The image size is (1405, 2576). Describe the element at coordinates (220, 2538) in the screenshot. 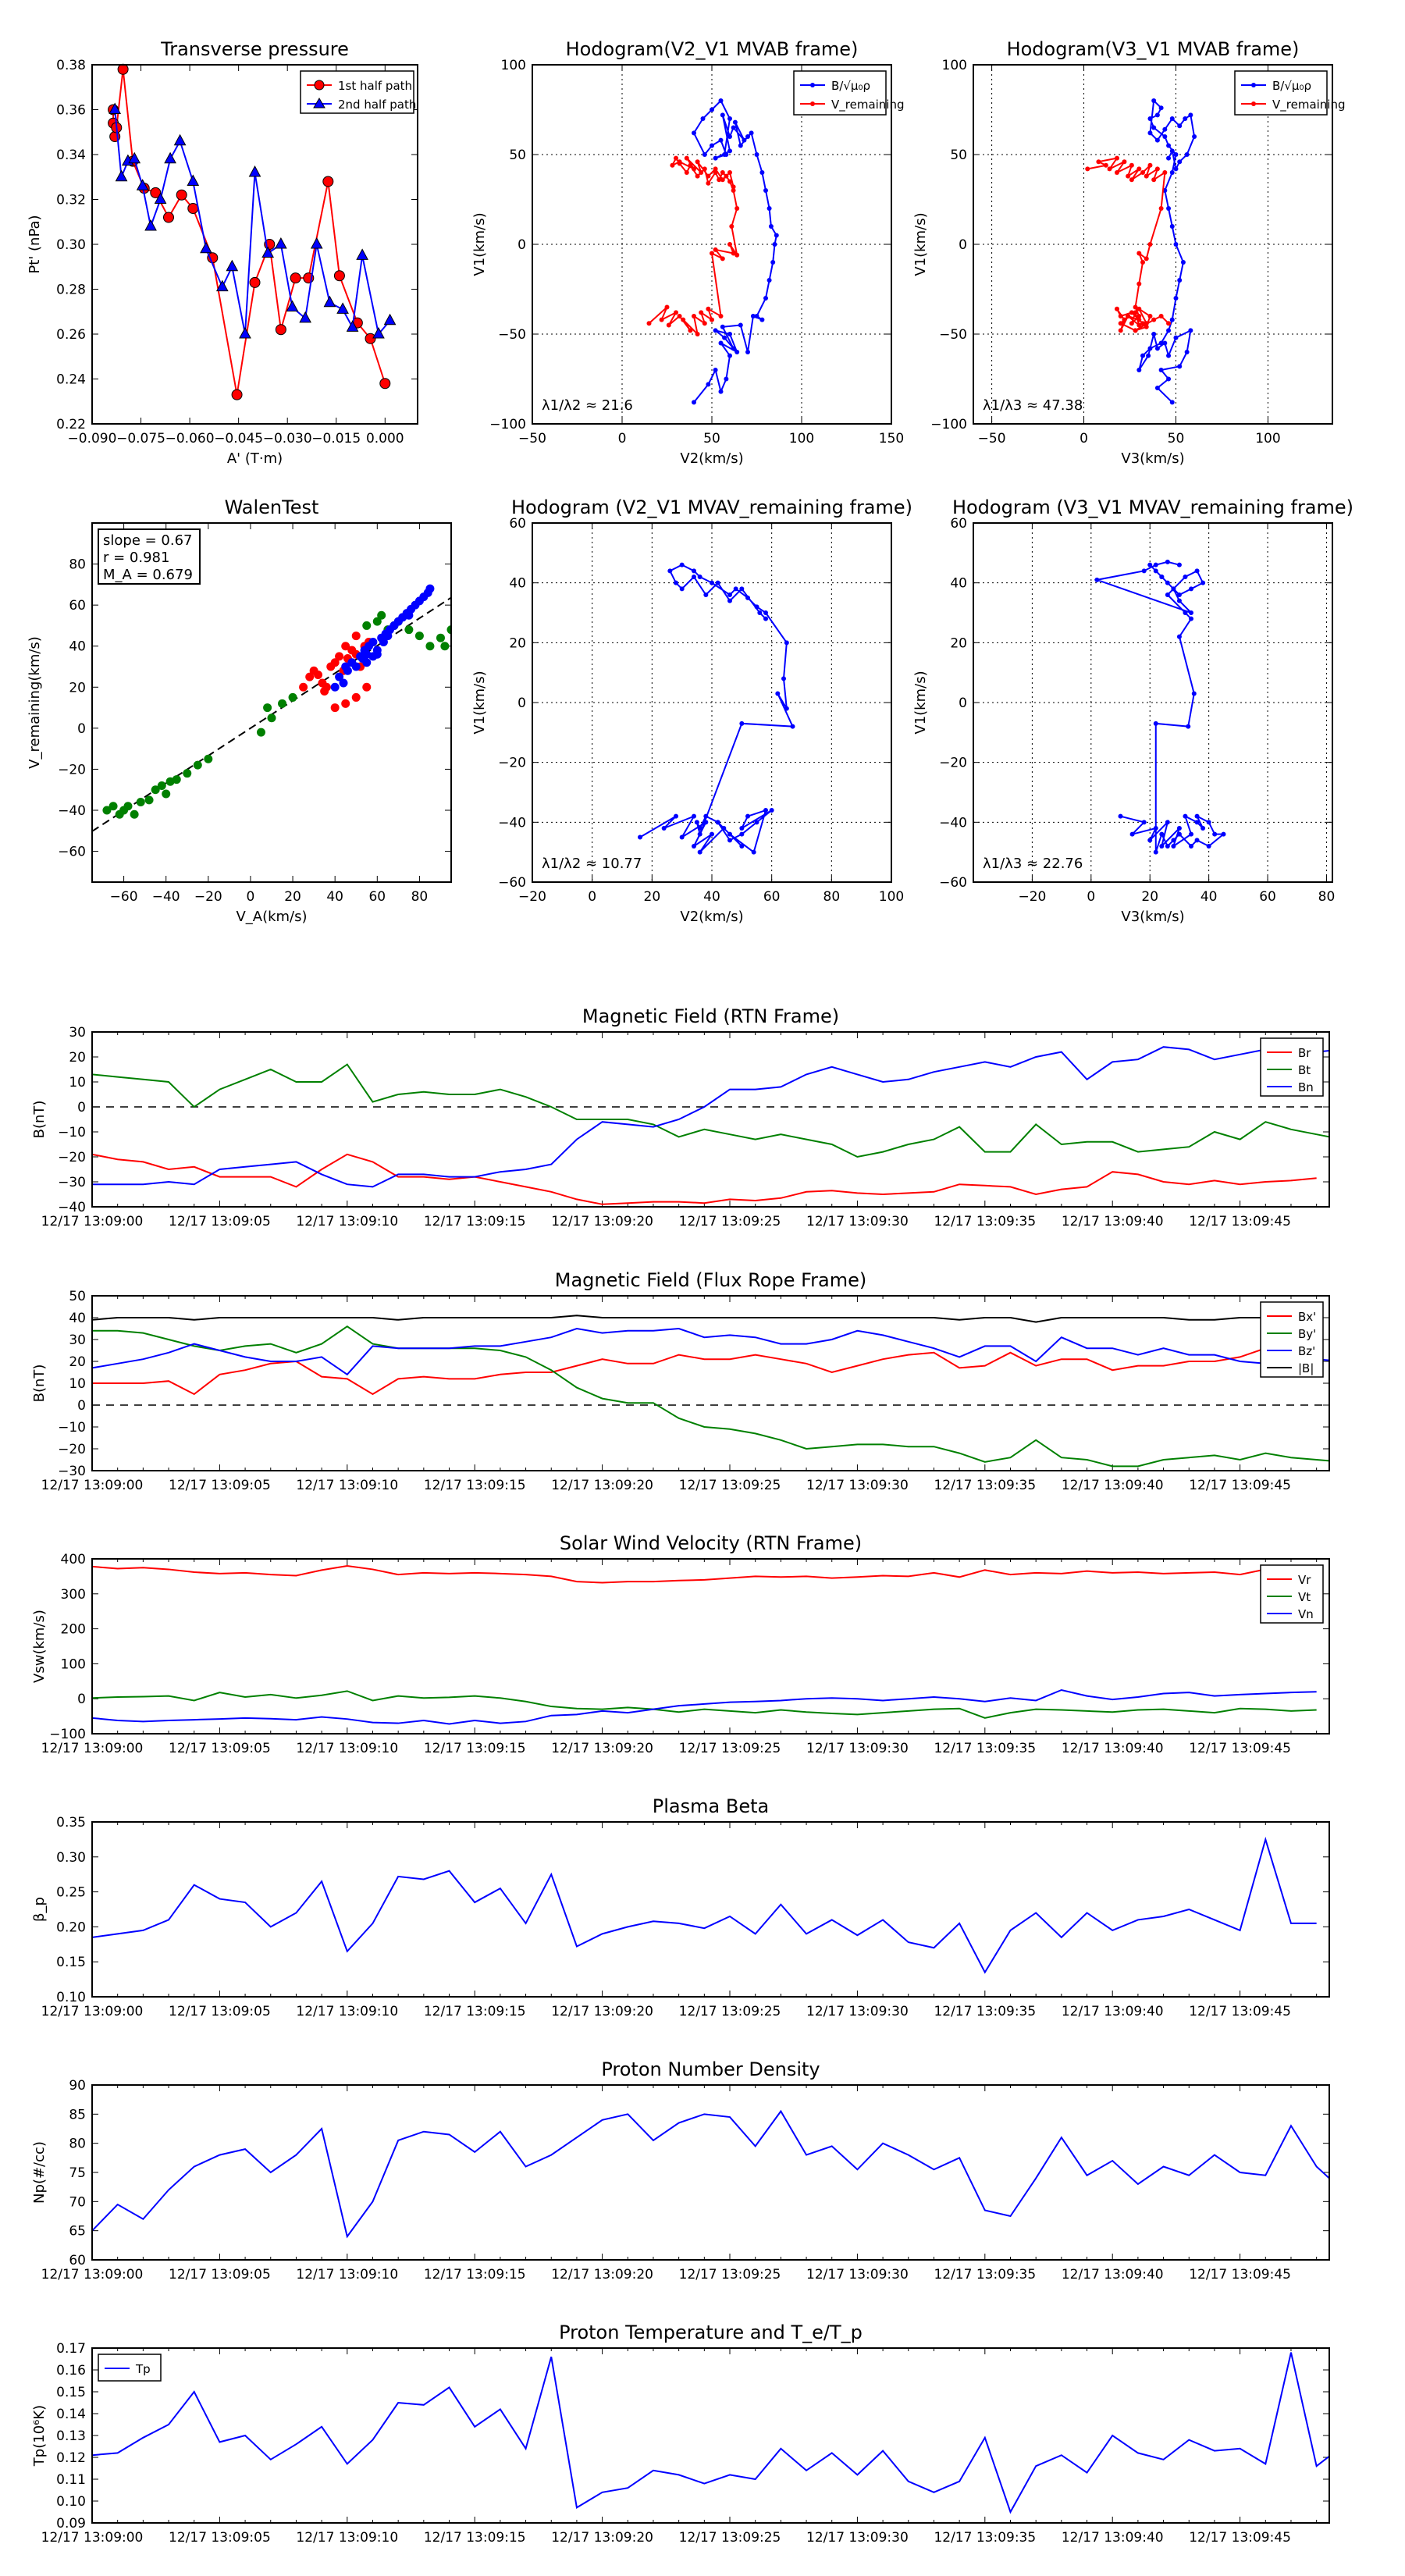

I see `x-tick-label: 12/17 13:09:05` at that location.